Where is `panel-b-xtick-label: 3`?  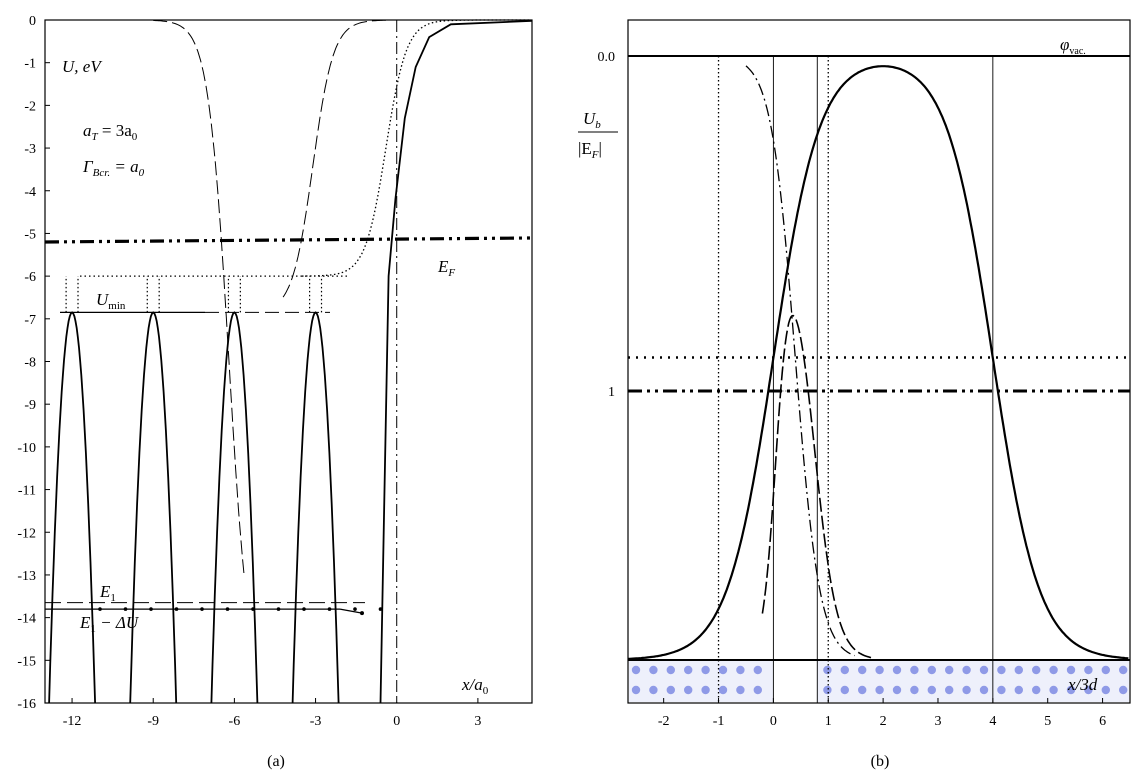
panel-b-xtick-label: 3 is located at coordinates (937, 721).